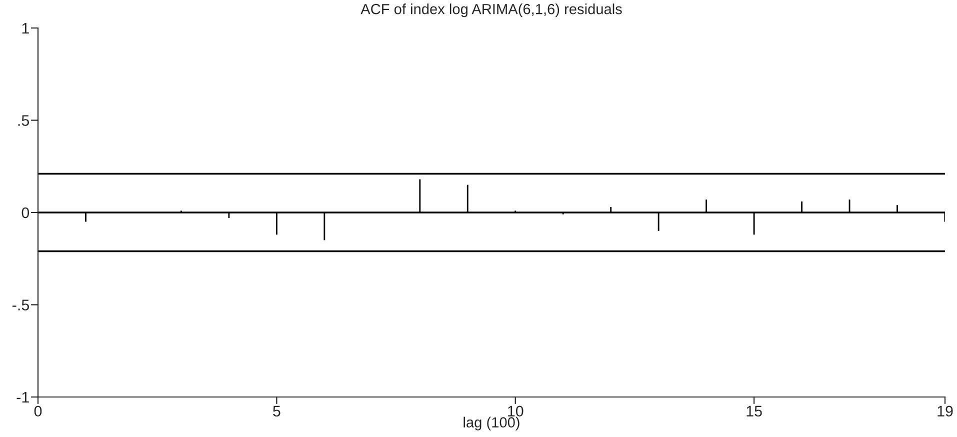  Describe the element at coordinates (38, 411) in the screenshot. I see `x-tick-label: 0` at that location.